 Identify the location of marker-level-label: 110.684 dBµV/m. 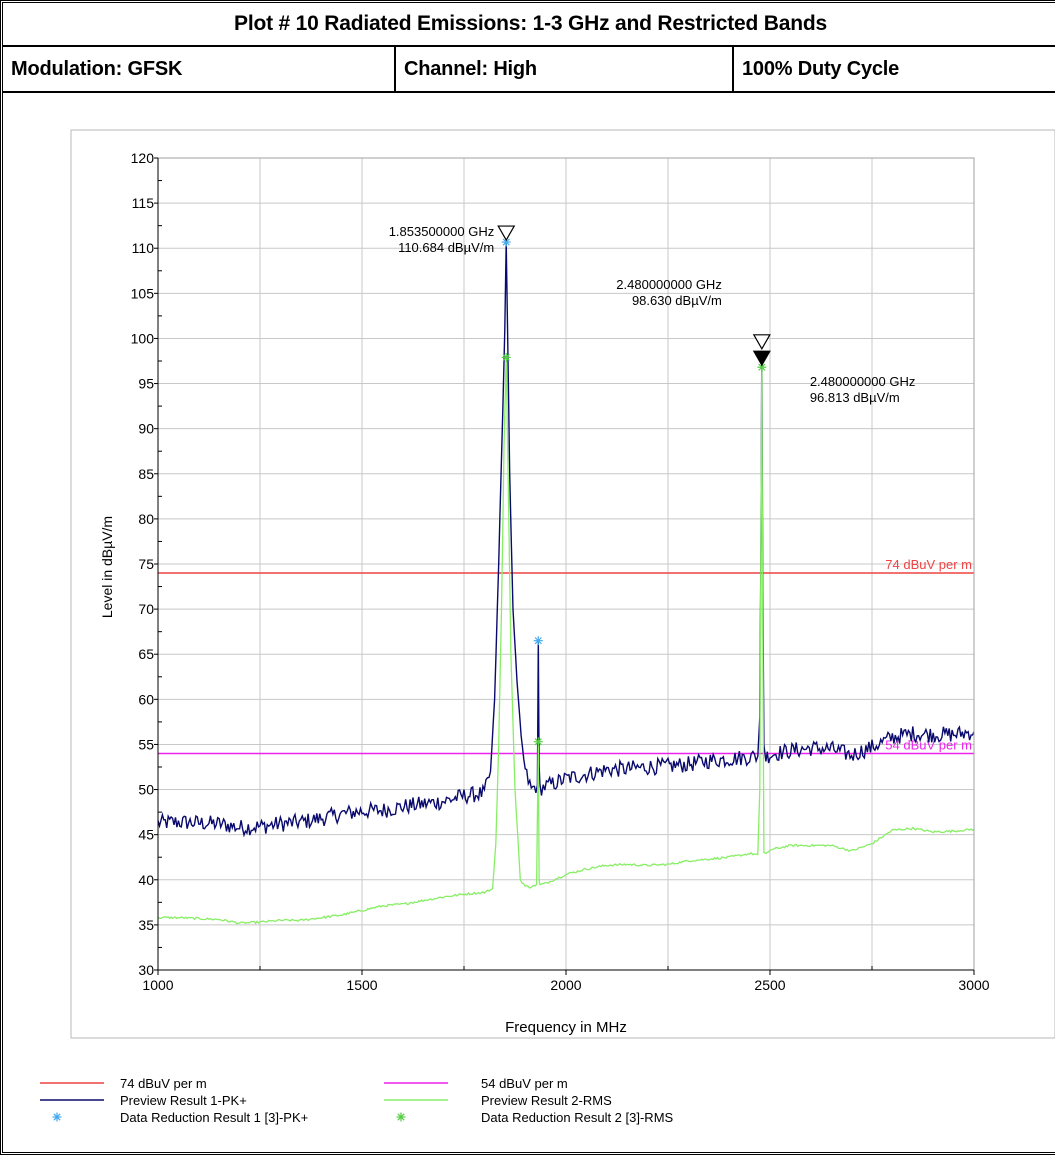
(446, 247).